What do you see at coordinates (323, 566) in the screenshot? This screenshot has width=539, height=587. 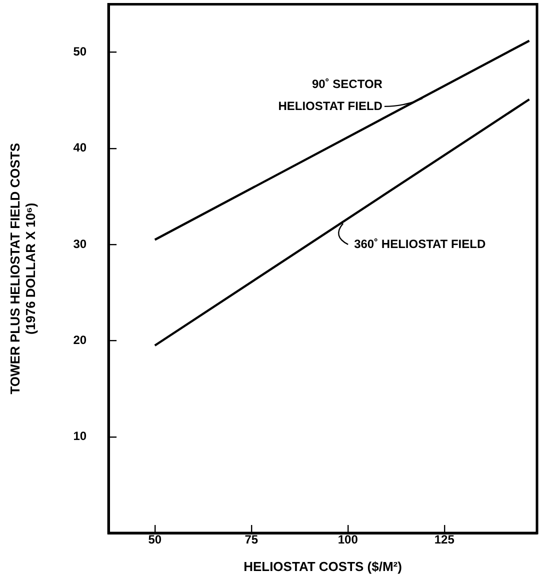 I see `x-axis-title: HELIOSTAT COSTS ($/M²)` at bounding box center [323, 566].